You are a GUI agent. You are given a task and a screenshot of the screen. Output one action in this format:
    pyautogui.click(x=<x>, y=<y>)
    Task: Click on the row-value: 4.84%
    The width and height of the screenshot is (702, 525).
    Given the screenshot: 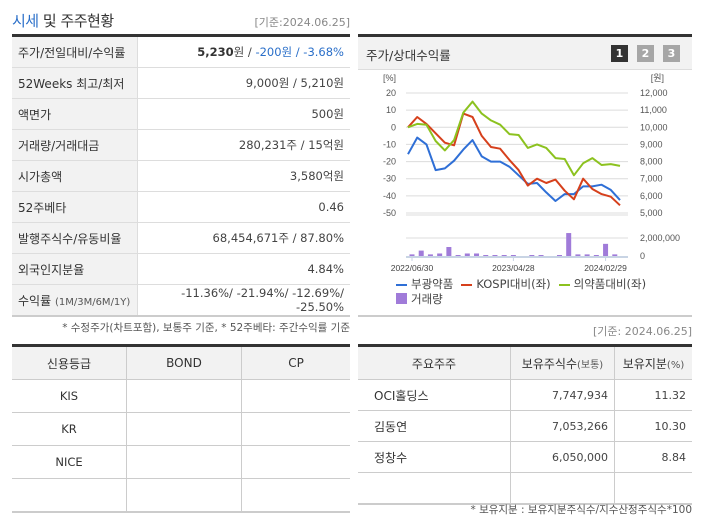 What is the action you would take?
    pyautogui.click(x=243, y=269)
    